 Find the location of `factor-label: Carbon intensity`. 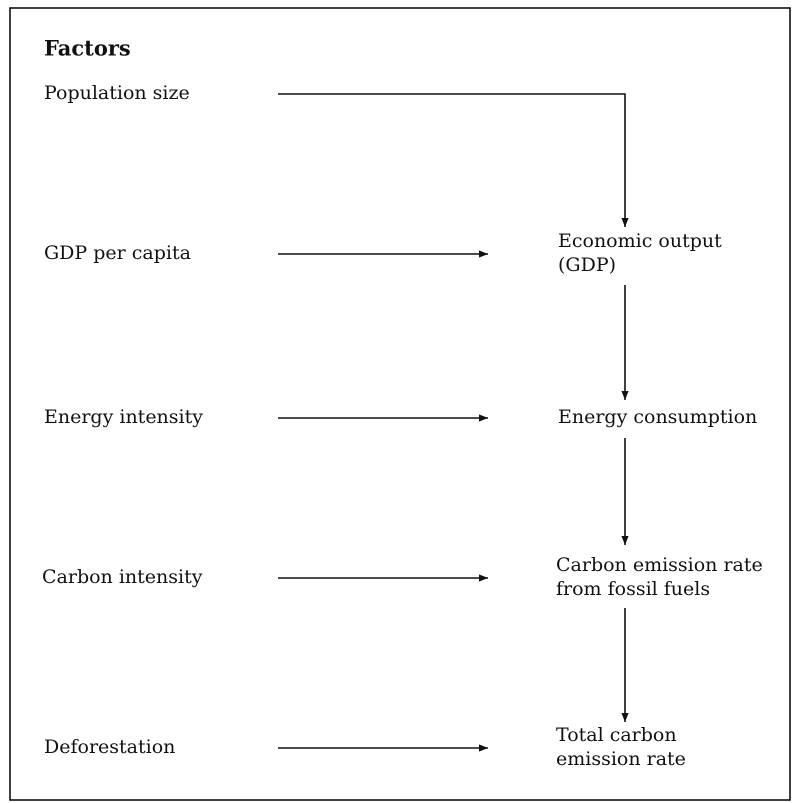

factor-label: Carbon intensity is located at coordinates (122, 577).